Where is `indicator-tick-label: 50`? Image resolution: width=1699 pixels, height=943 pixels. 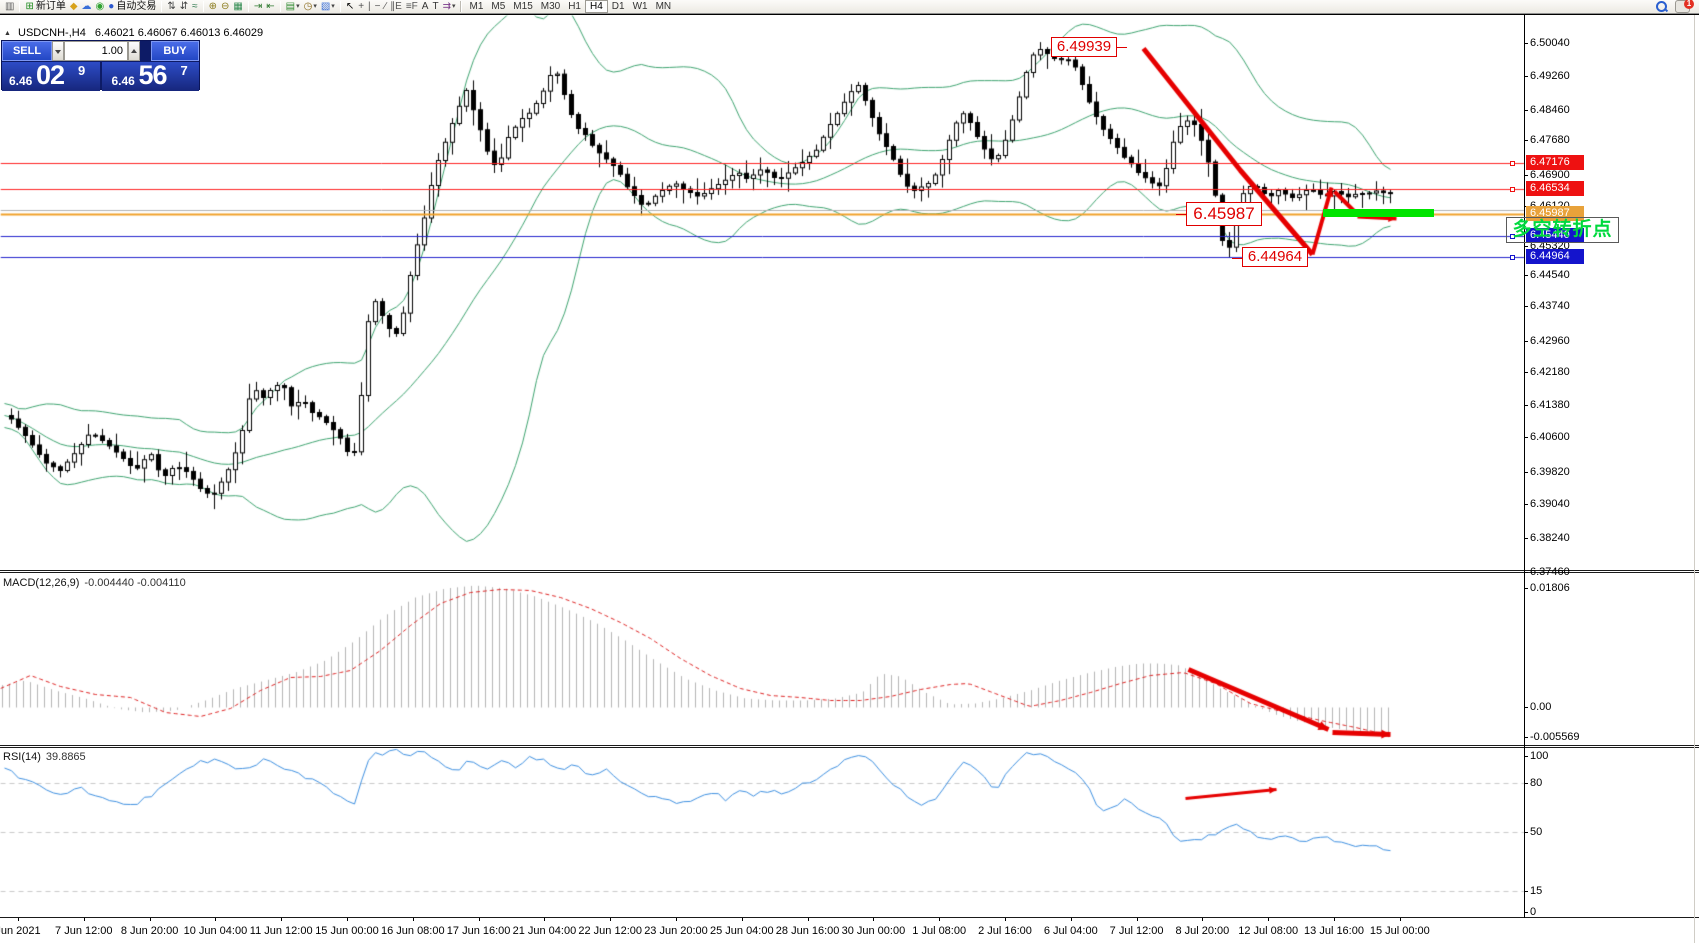 indicator-tick-label: 50 is located at coordinates (1536, 832).